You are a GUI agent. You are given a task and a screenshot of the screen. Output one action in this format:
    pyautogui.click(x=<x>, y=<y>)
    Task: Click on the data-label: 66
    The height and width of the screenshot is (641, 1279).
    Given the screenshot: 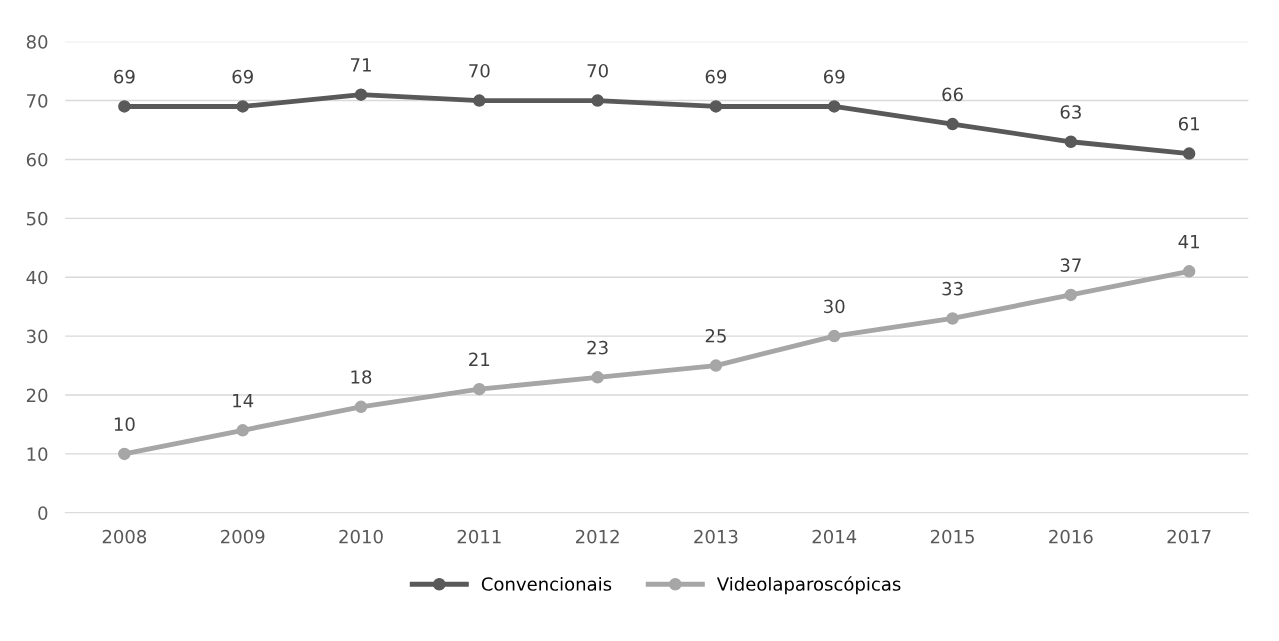 What is the action you would take?
    pyautogui.click(x=952, y=94)
    